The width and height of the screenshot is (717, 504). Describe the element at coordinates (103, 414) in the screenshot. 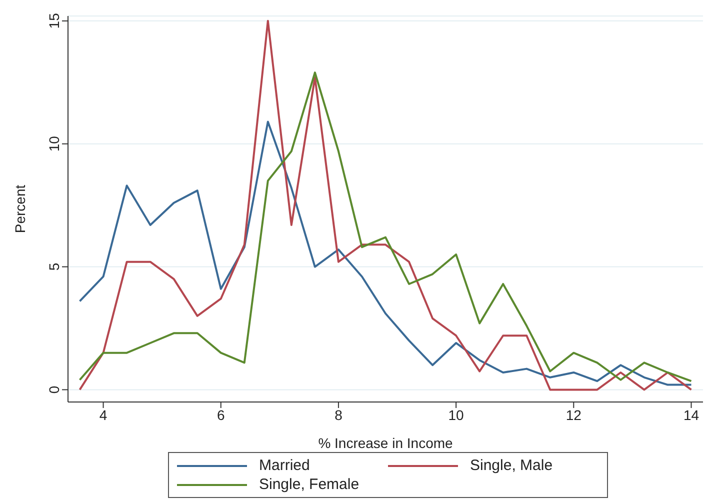

I see `x-tick-label: 4` at that location.